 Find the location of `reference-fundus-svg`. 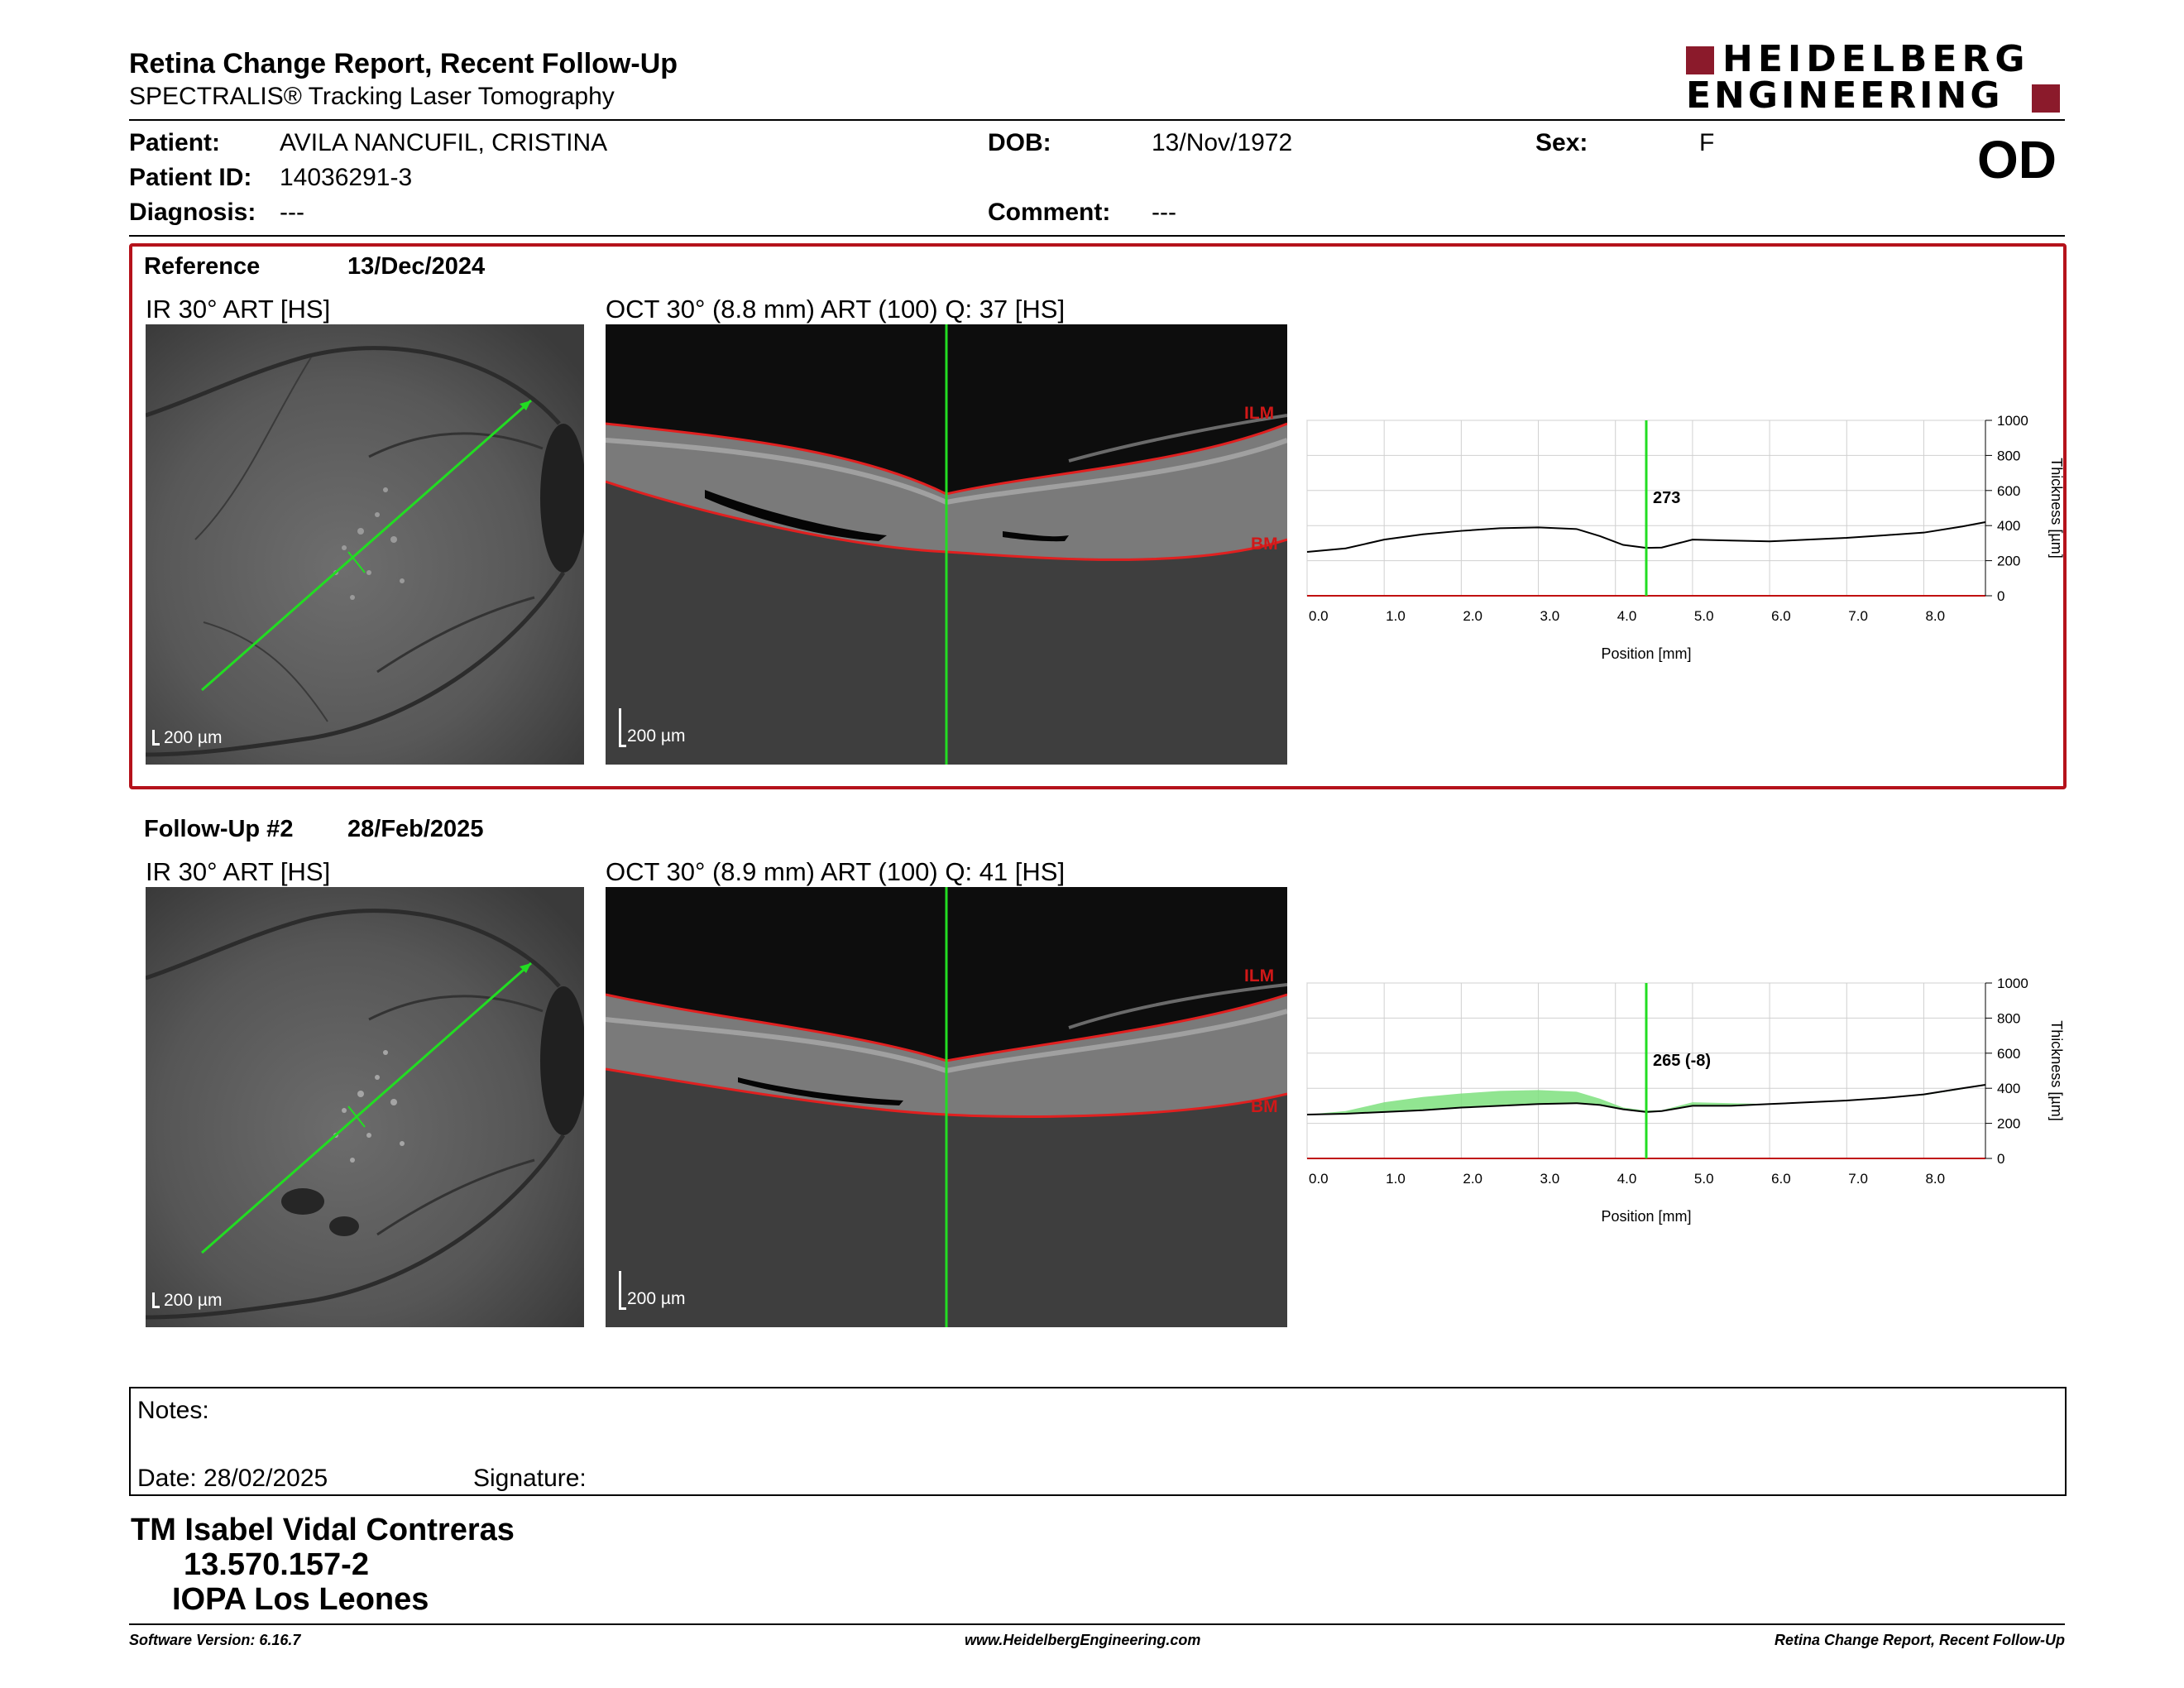

reference-fundus-svg is located at coordinates (365, 544).